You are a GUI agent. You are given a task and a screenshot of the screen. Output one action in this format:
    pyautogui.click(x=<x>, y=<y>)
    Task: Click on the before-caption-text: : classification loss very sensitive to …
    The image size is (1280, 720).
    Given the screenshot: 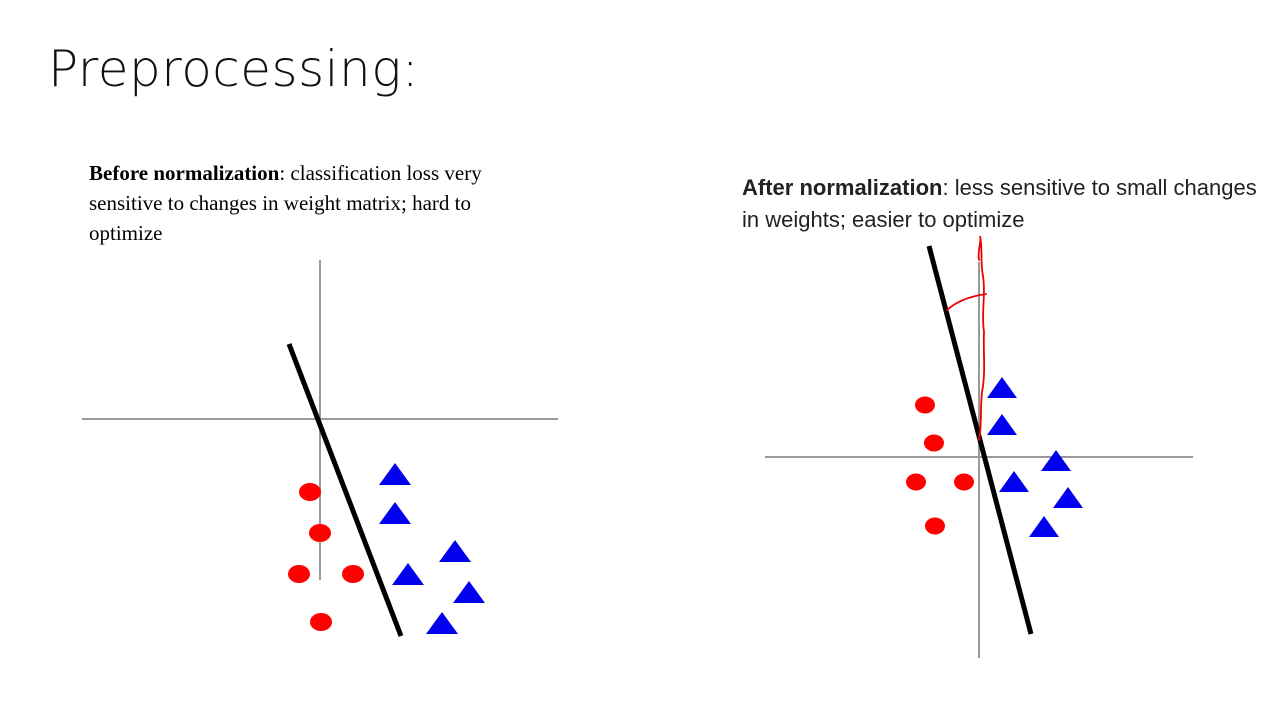 What is the action you would take?
    pyautogui.click(x=285, y=203)
    